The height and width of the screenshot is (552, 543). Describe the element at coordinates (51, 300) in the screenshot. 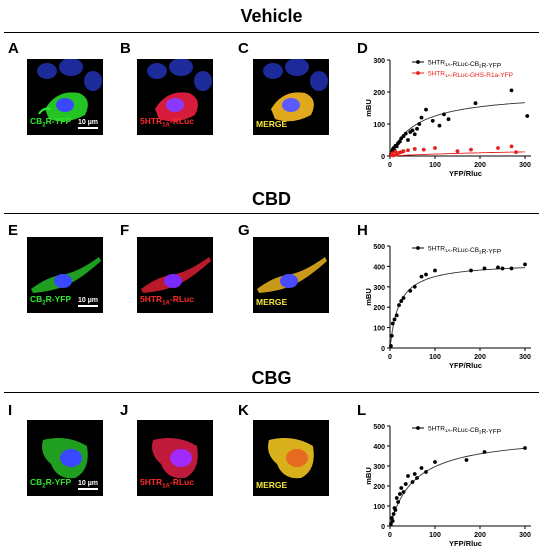

I see `micrograph-e-label: CB2R-YFP` at that location.